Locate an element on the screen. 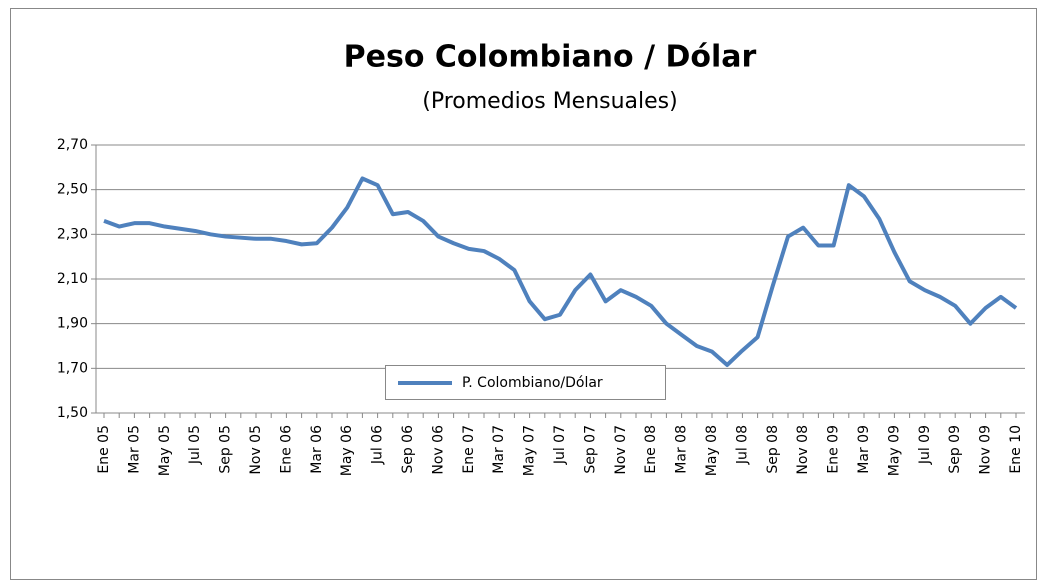  x-tick-label: Ene 06 is located at coordinates (286, 449).